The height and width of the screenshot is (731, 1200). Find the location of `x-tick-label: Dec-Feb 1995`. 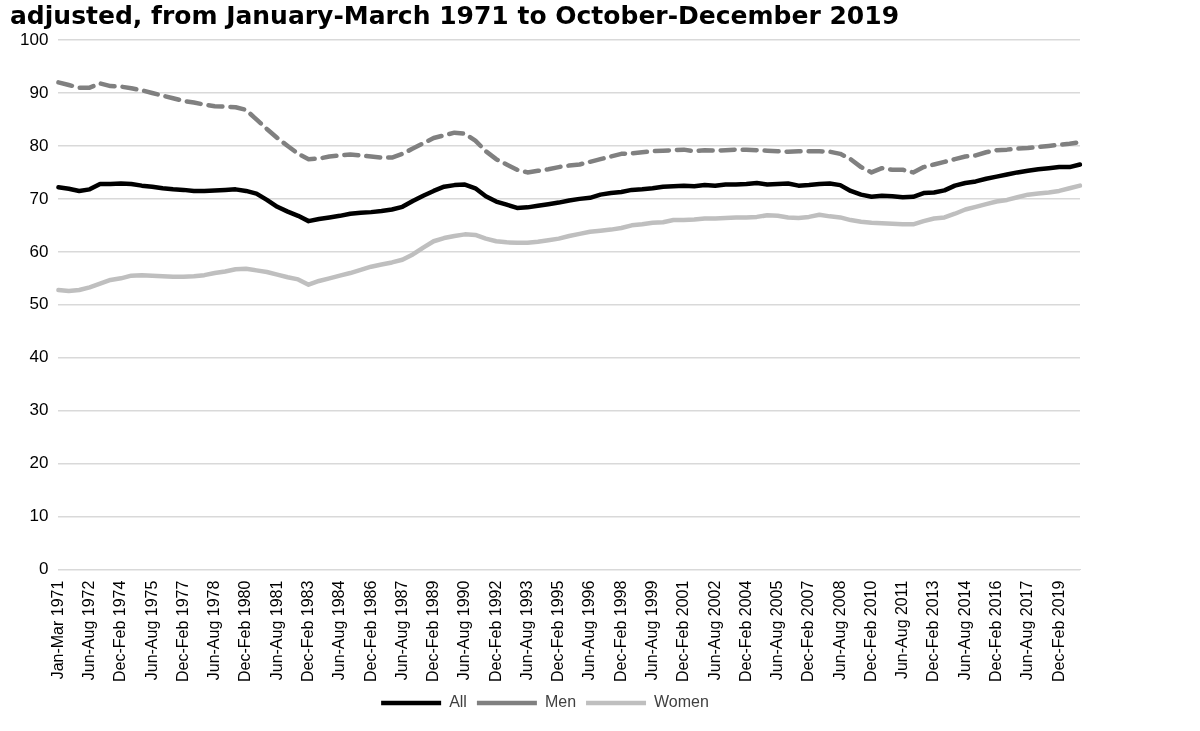

x-tick-label: Dec-Feb 1995 is located at coordinates (558, 631).